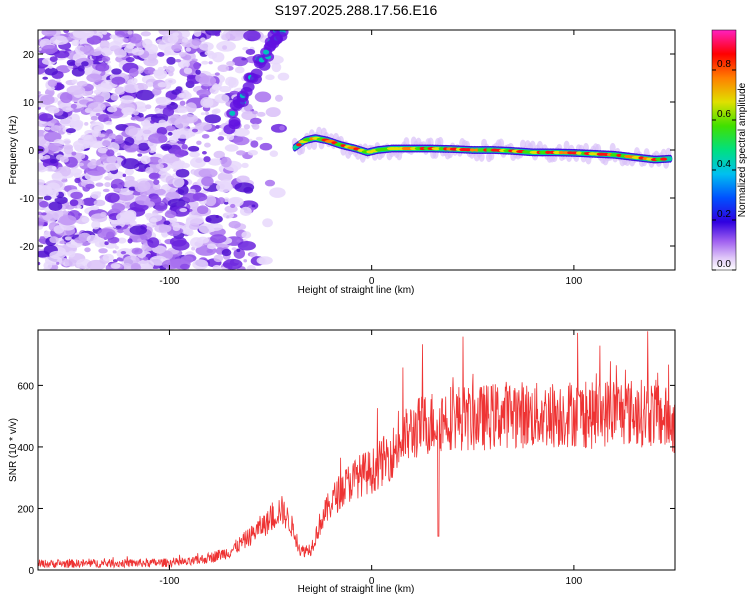  Describe the element at coordinates (25, 448) in the screenshot. I see `y-tick-label: 400` at that location.